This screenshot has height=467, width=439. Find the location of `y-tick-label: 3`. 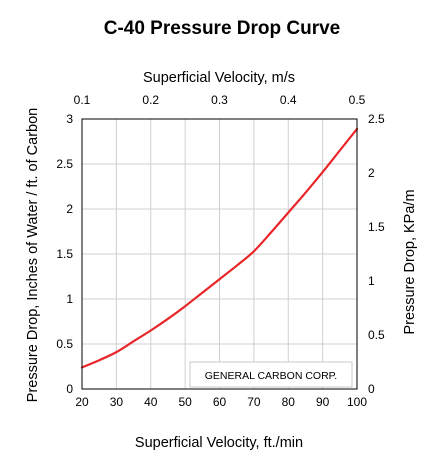

y-tick-label: 3 is located at coordinates (69, 119).